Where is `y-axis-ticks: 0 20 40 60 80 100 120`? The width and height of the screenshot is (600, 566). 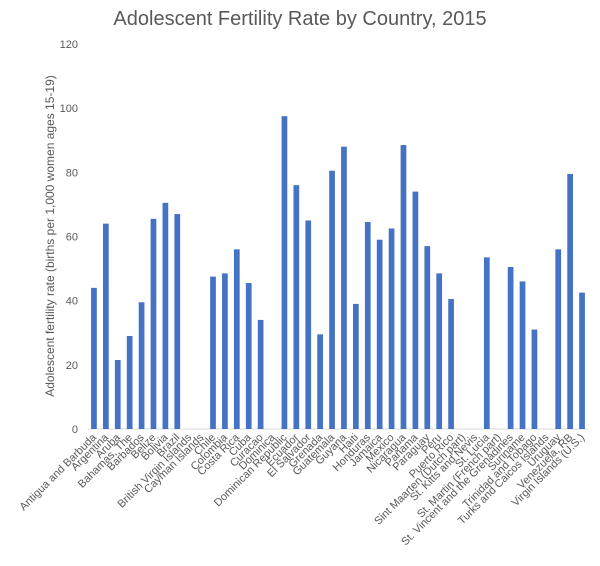 y-axis-ticks: 0 20 40 60 80 100 120 is located at coordinates (69, 237).